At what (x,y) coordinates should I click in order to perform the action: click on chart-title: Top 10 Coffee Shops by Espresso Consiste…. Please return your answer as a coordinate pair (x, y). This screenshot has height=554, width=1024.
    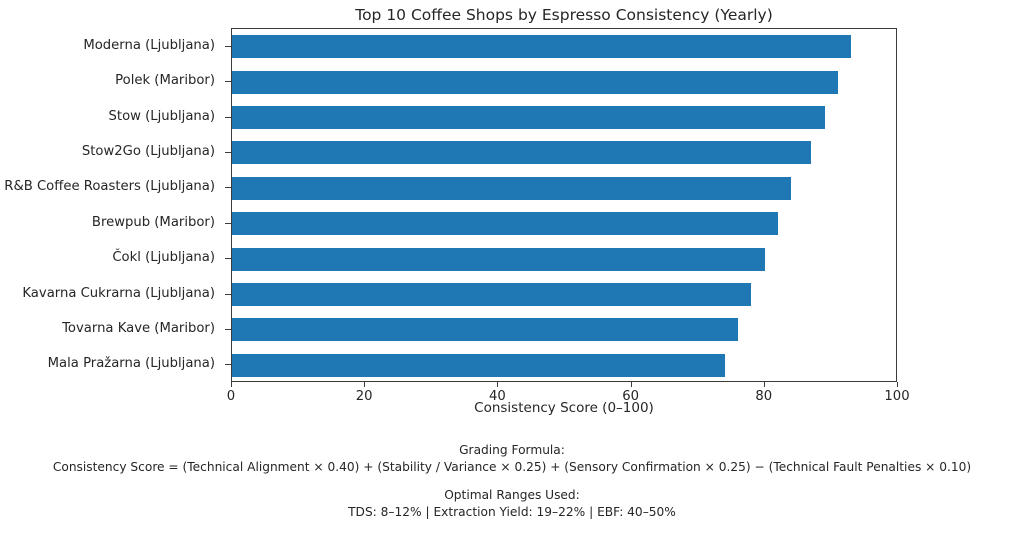
    Looking at the image, I should click on (564, 15).